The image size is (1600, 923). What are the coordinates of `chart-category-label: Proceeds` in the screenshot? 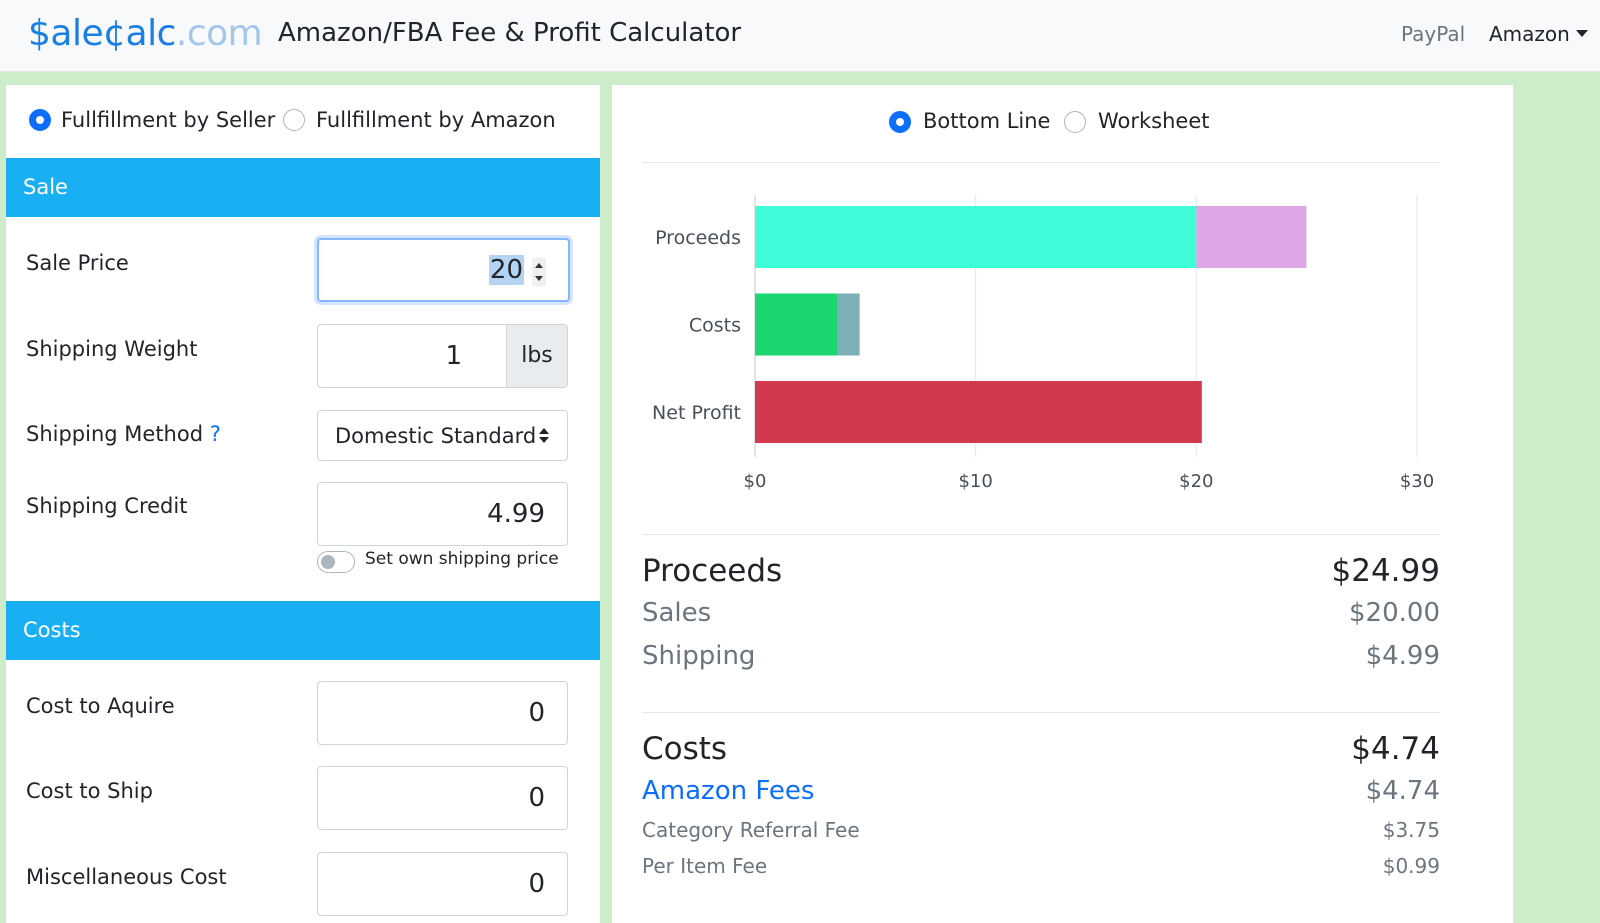 It's located at (698, 238).